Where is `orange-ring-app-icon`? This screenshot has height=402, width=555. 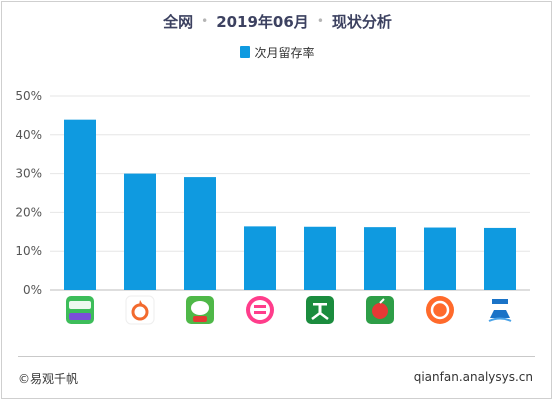
orange-ring-app-icon is located at coordinates (140, 310).